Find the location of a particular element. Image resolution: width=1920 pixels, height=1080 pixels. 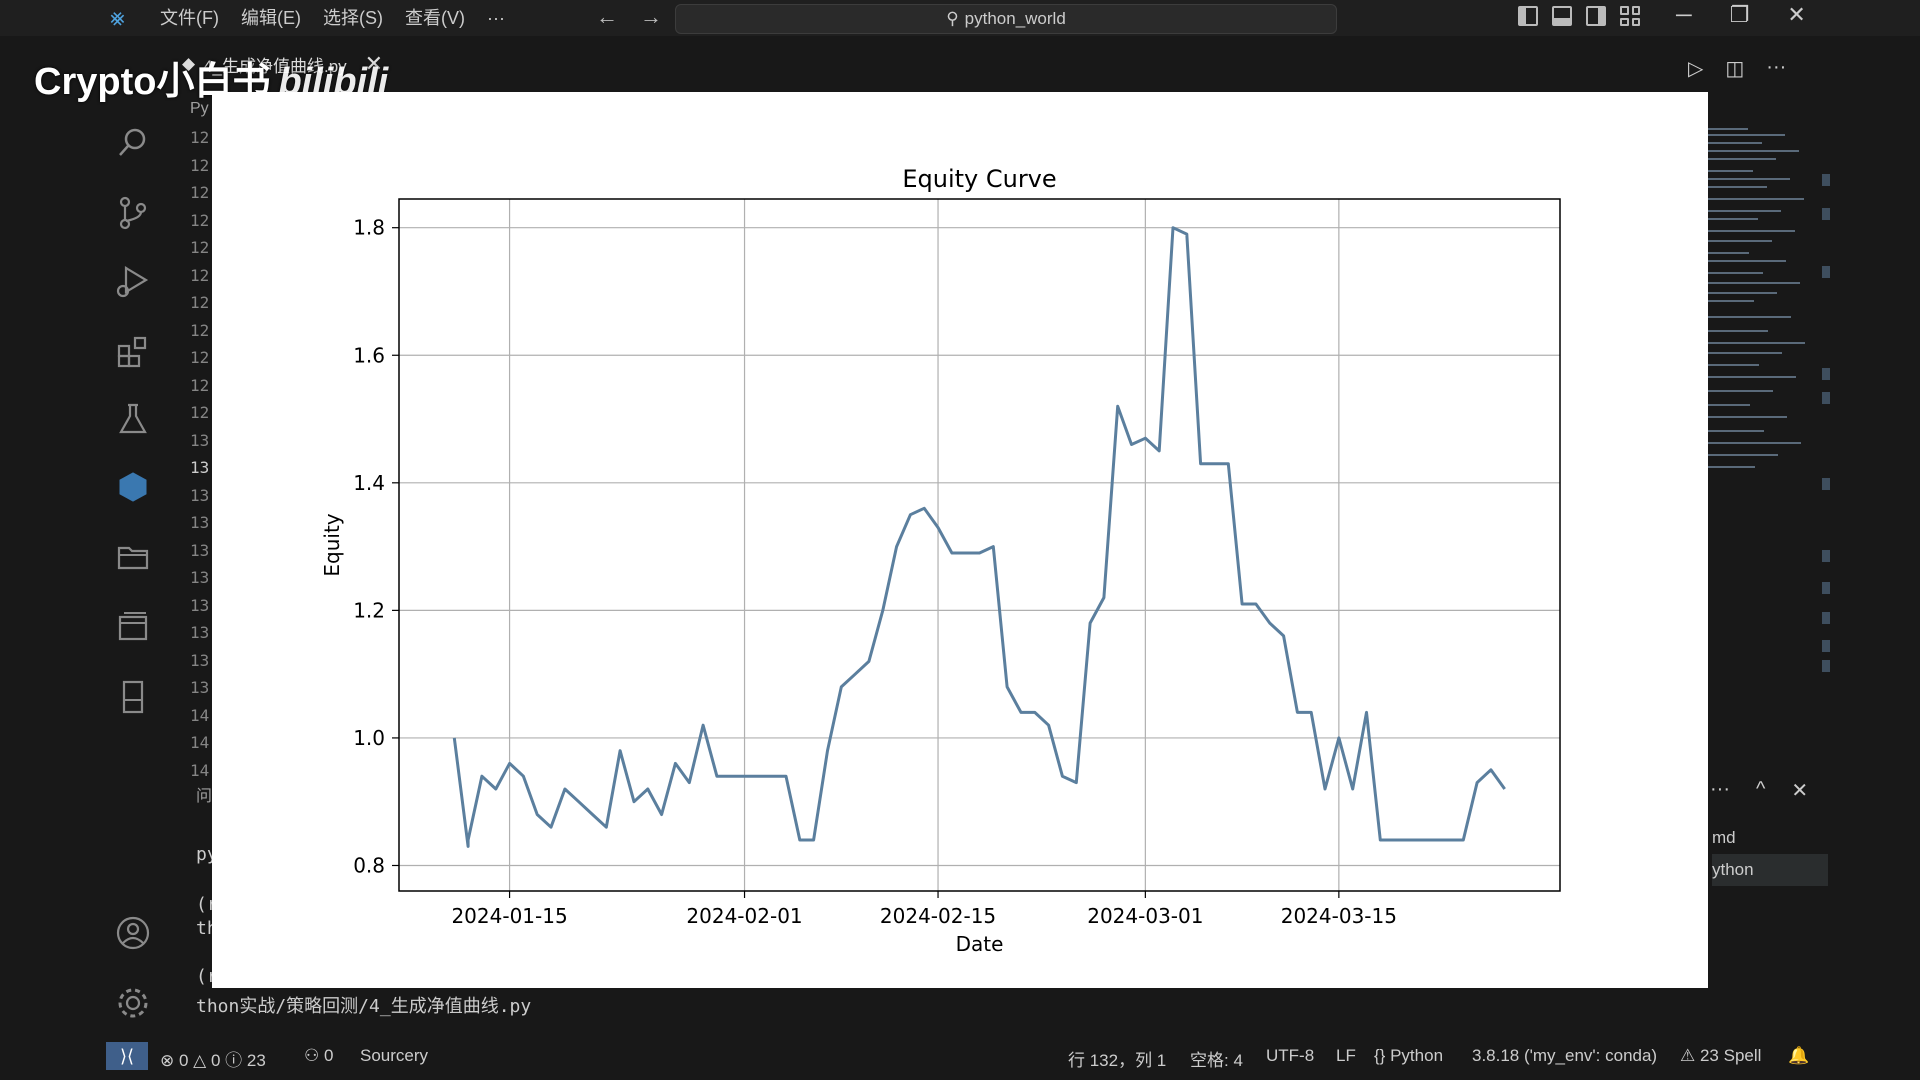

more-actions-icon: ··· is located at coordinates (1776, 67).